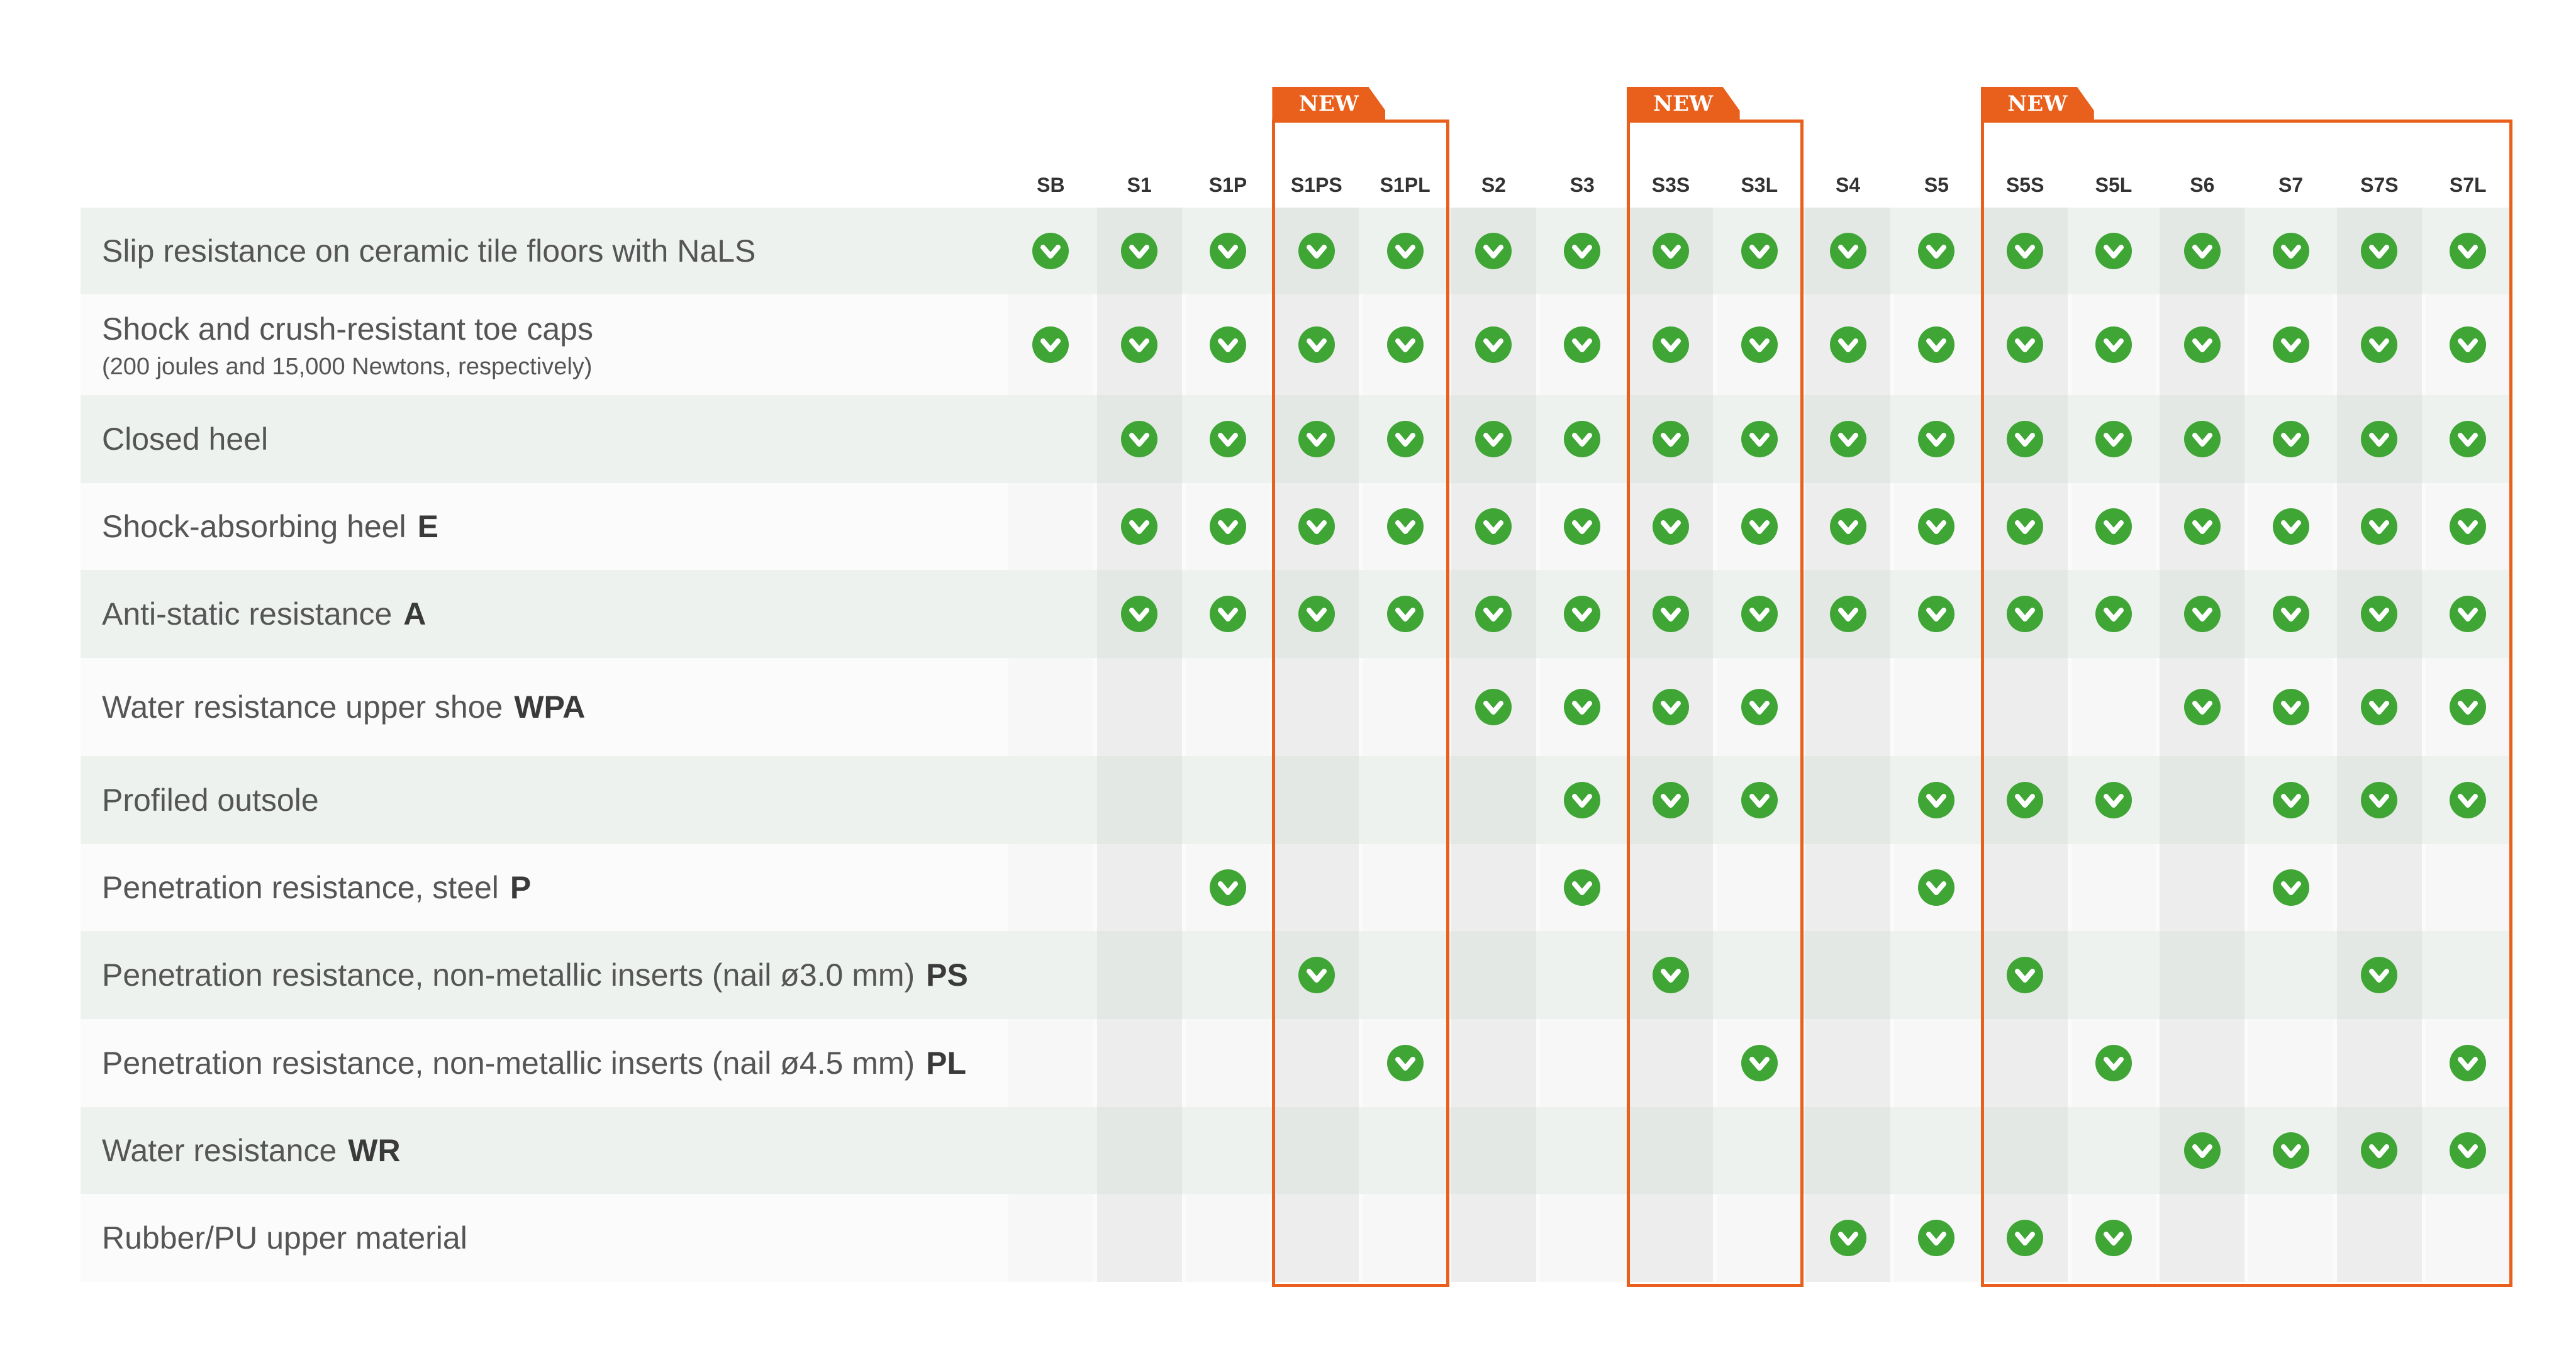 The width and height of the screenshot is (2576, 1360). What do you see at coordinates (254, 526) in the screenshot?
I see `feature-name: Shock-absorbing heel` at bounding box center [254, 526].